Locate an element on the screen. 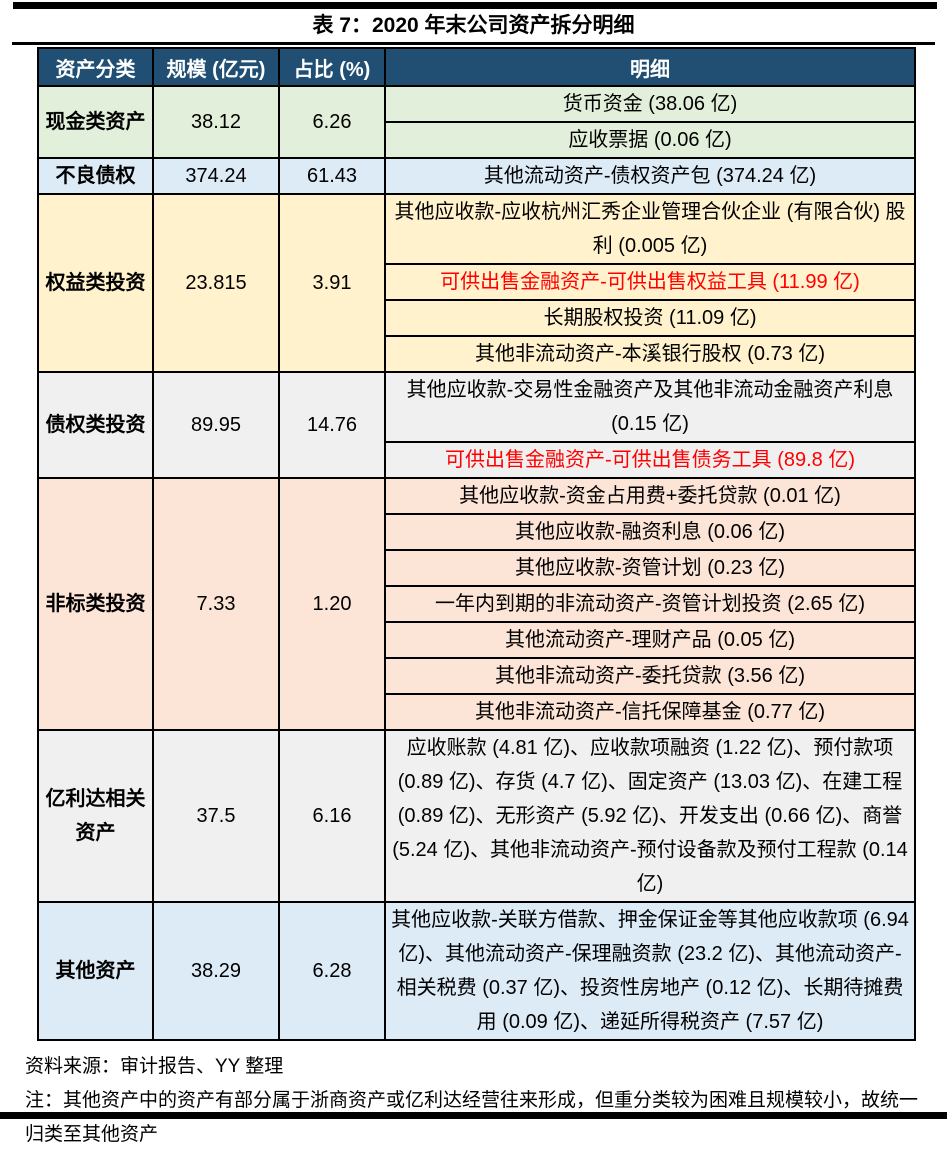 The height and width of the screenshot is (1152, 947). detail-cell: 其他非流动资产-信托保障基金 (0.77 亿) is located at coordinates (650, 712).